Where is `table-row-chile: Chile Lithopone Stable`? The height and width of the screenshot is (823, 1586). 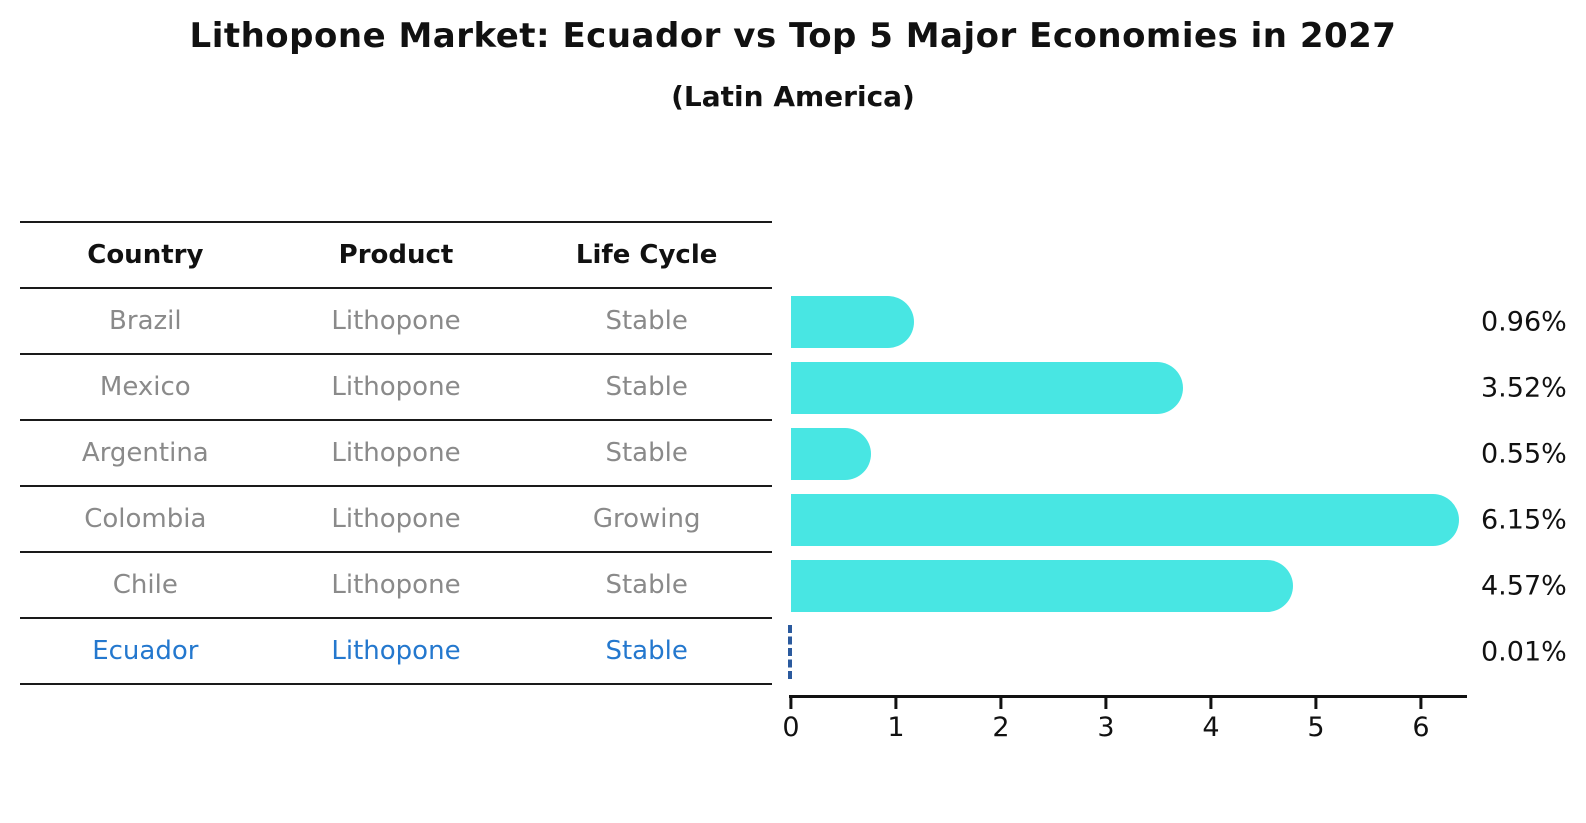
table-row-chile: Chile Lithopone Stable is located at coordinates (396, 586).